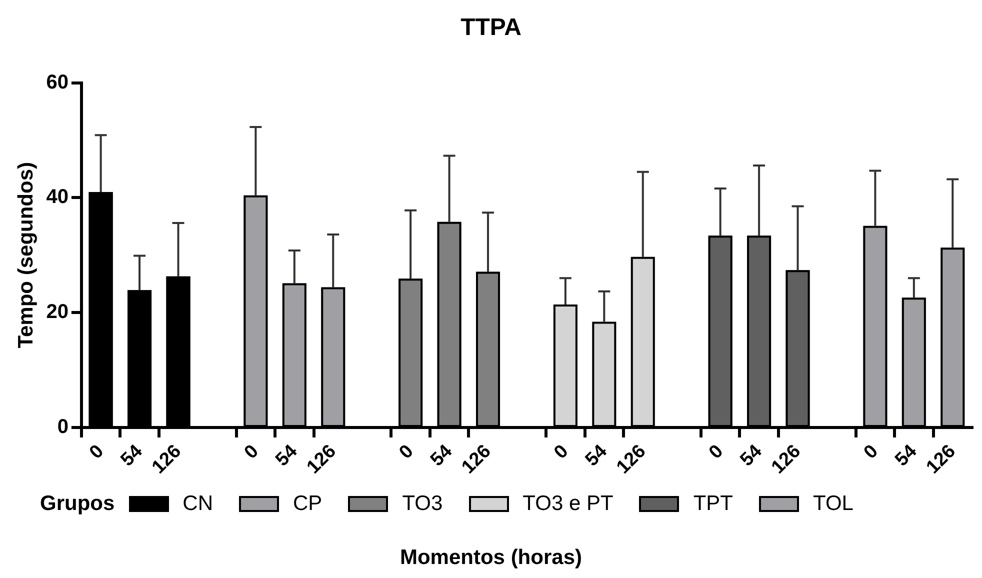 This screenshot has width=982, height=578. What do you see at coordinates (307, 504) in the screenshot?
I see `legend-label: CP` at bounding box center [307, 504].